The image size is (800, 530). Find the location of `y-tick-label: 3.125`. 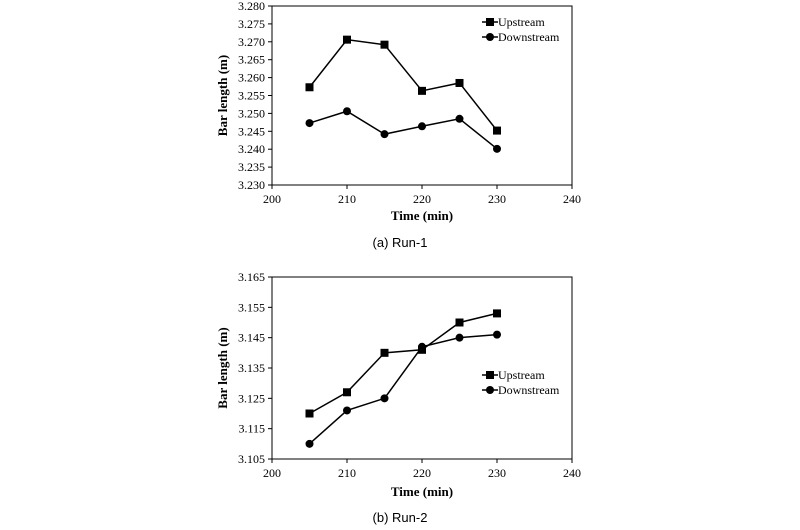

y-tick-label: 3.125 is located at coordinates (251, 398).